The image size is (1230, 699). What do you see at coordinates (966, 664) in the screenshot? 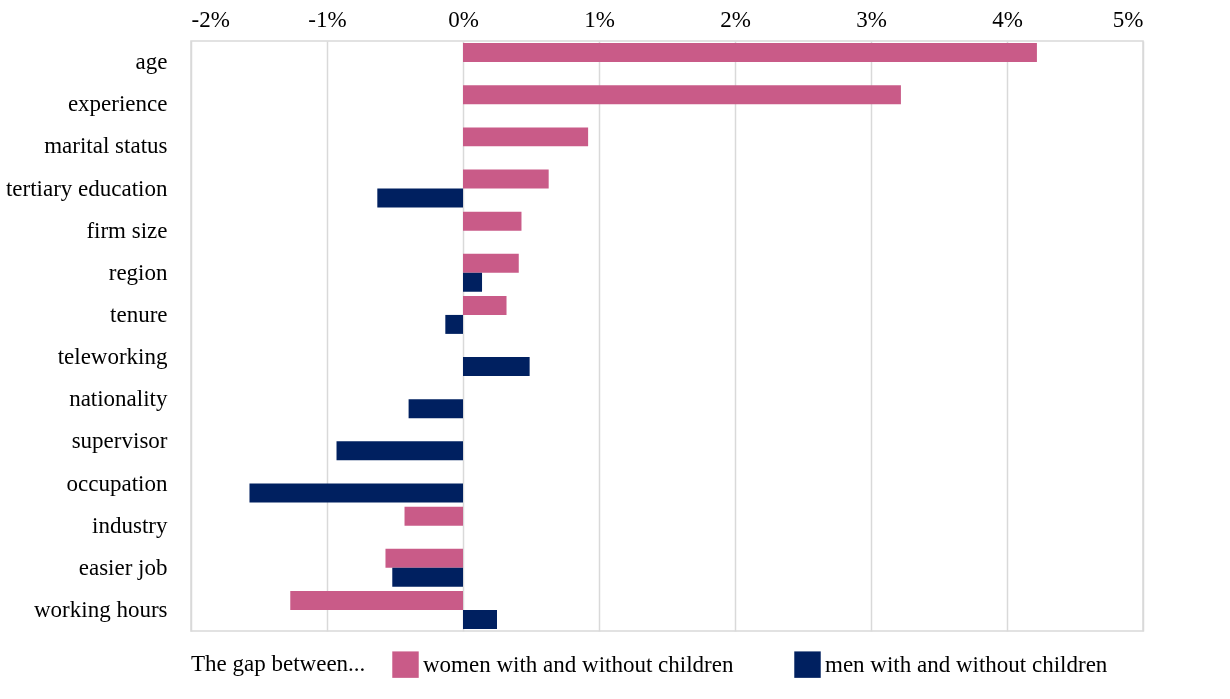
I see `legend-label: men with and without children` at bounding box center [966, 664].